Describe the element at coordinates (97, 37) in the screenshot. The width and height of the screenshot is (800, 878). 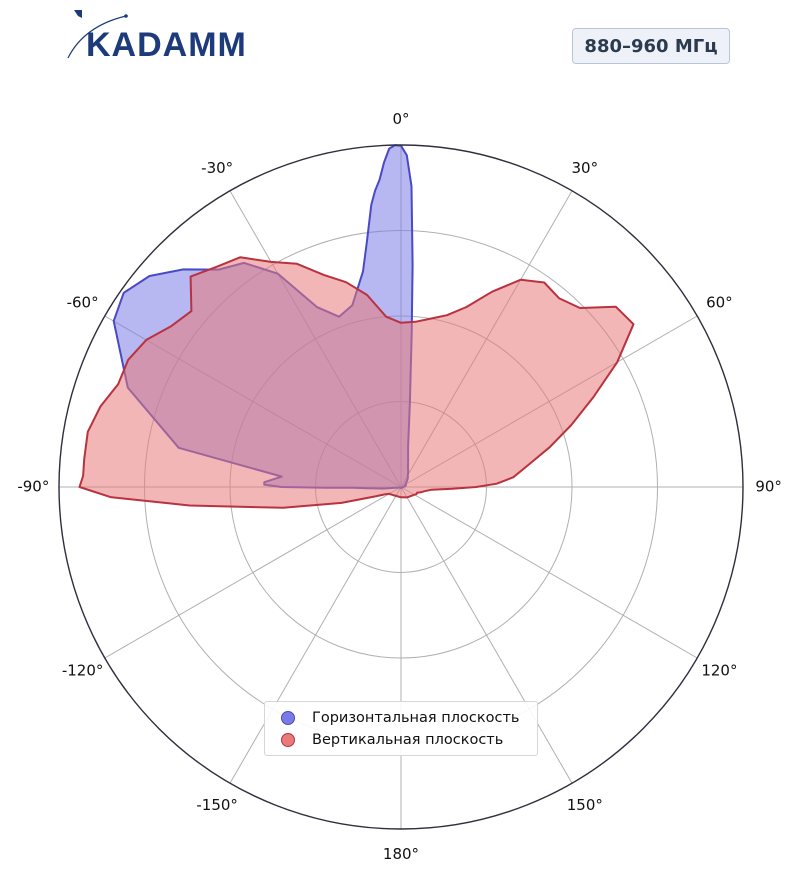
I see `logo-swoosh` at that location.